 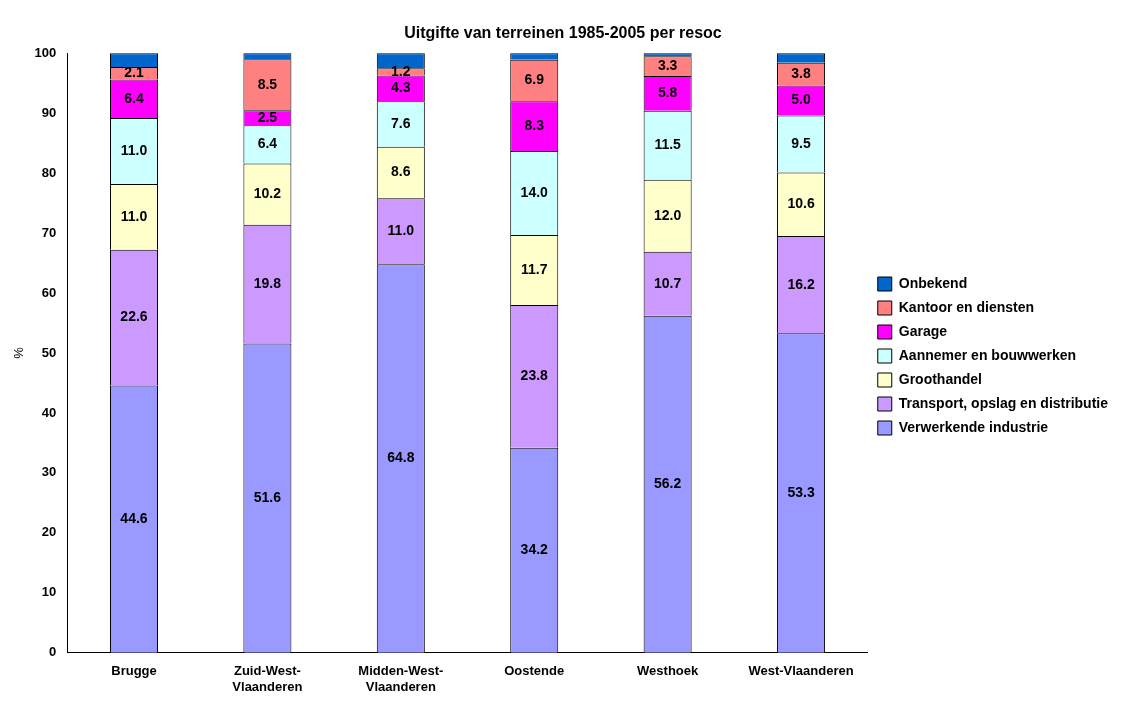 I want to click on data-label: 64.8, so click(x=401, y=457).